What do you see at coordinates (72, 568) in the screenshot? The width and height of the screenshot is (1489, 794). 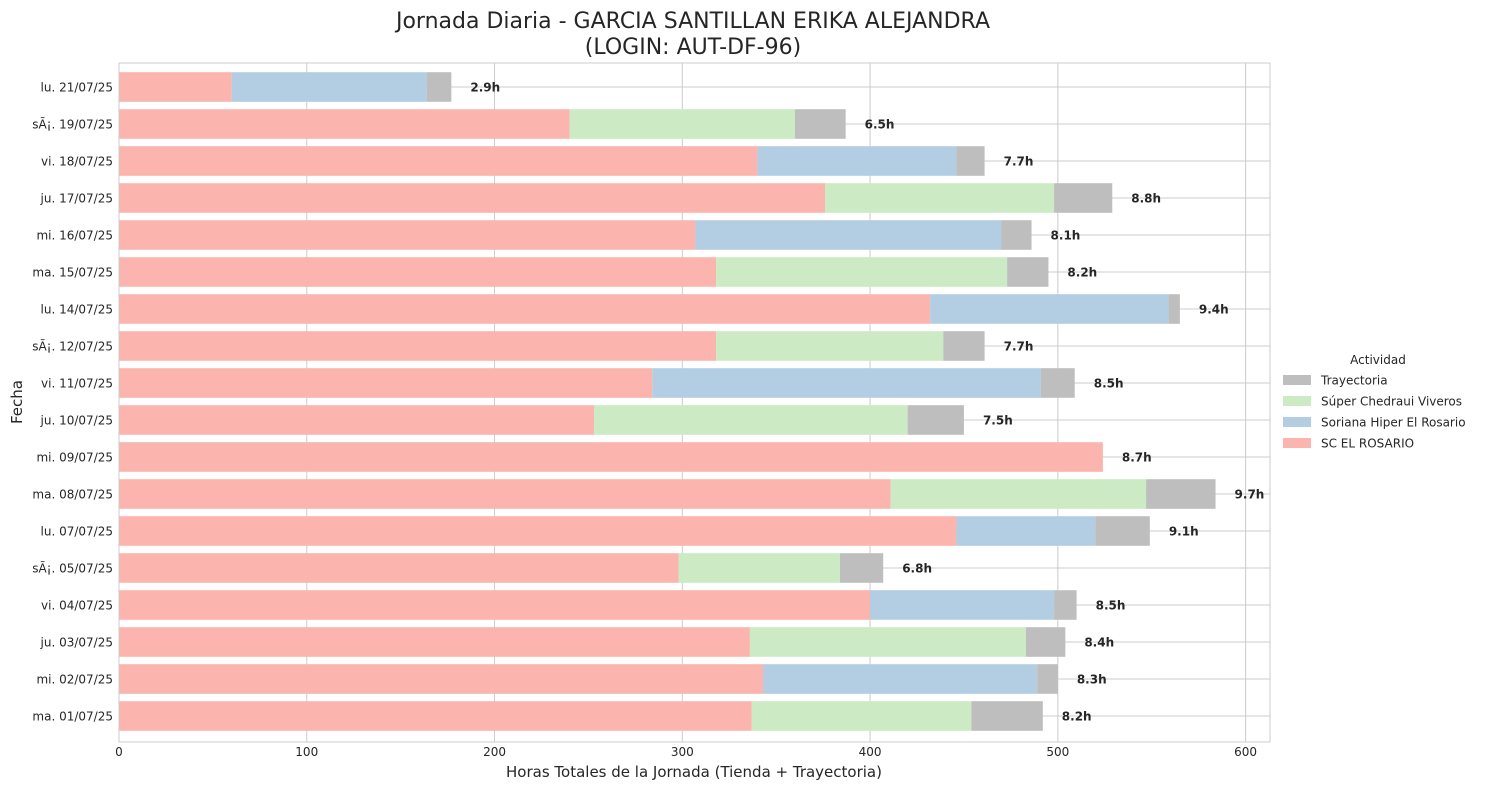 I see `y-tick-label: sÃ¡. 05/07/25` at bounding box center [72, 568].